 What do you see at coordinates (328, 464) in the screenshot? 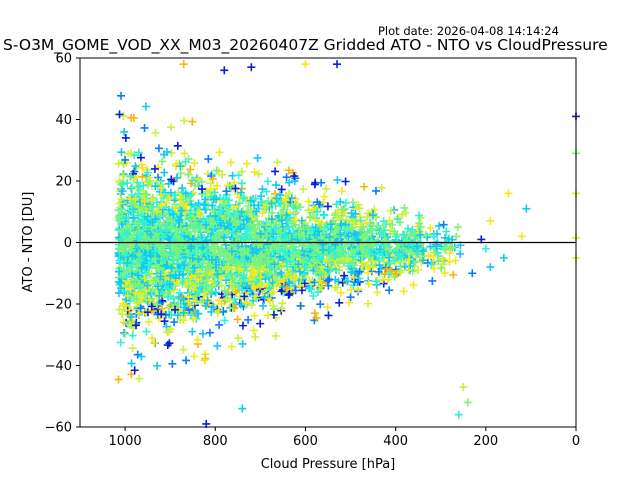
I see `x-axis-label: Cloud Pressure [hPa]` at bounding box center [328, 464].